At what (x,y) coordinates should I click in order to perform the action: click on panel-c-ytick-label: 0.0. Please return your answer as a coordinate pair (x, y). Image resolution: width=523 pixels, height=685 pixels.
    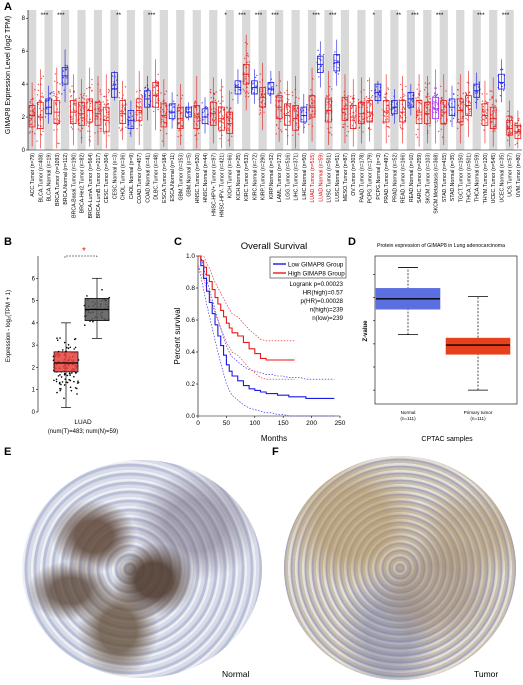
    Looking at the image, I should click on (190, 416).